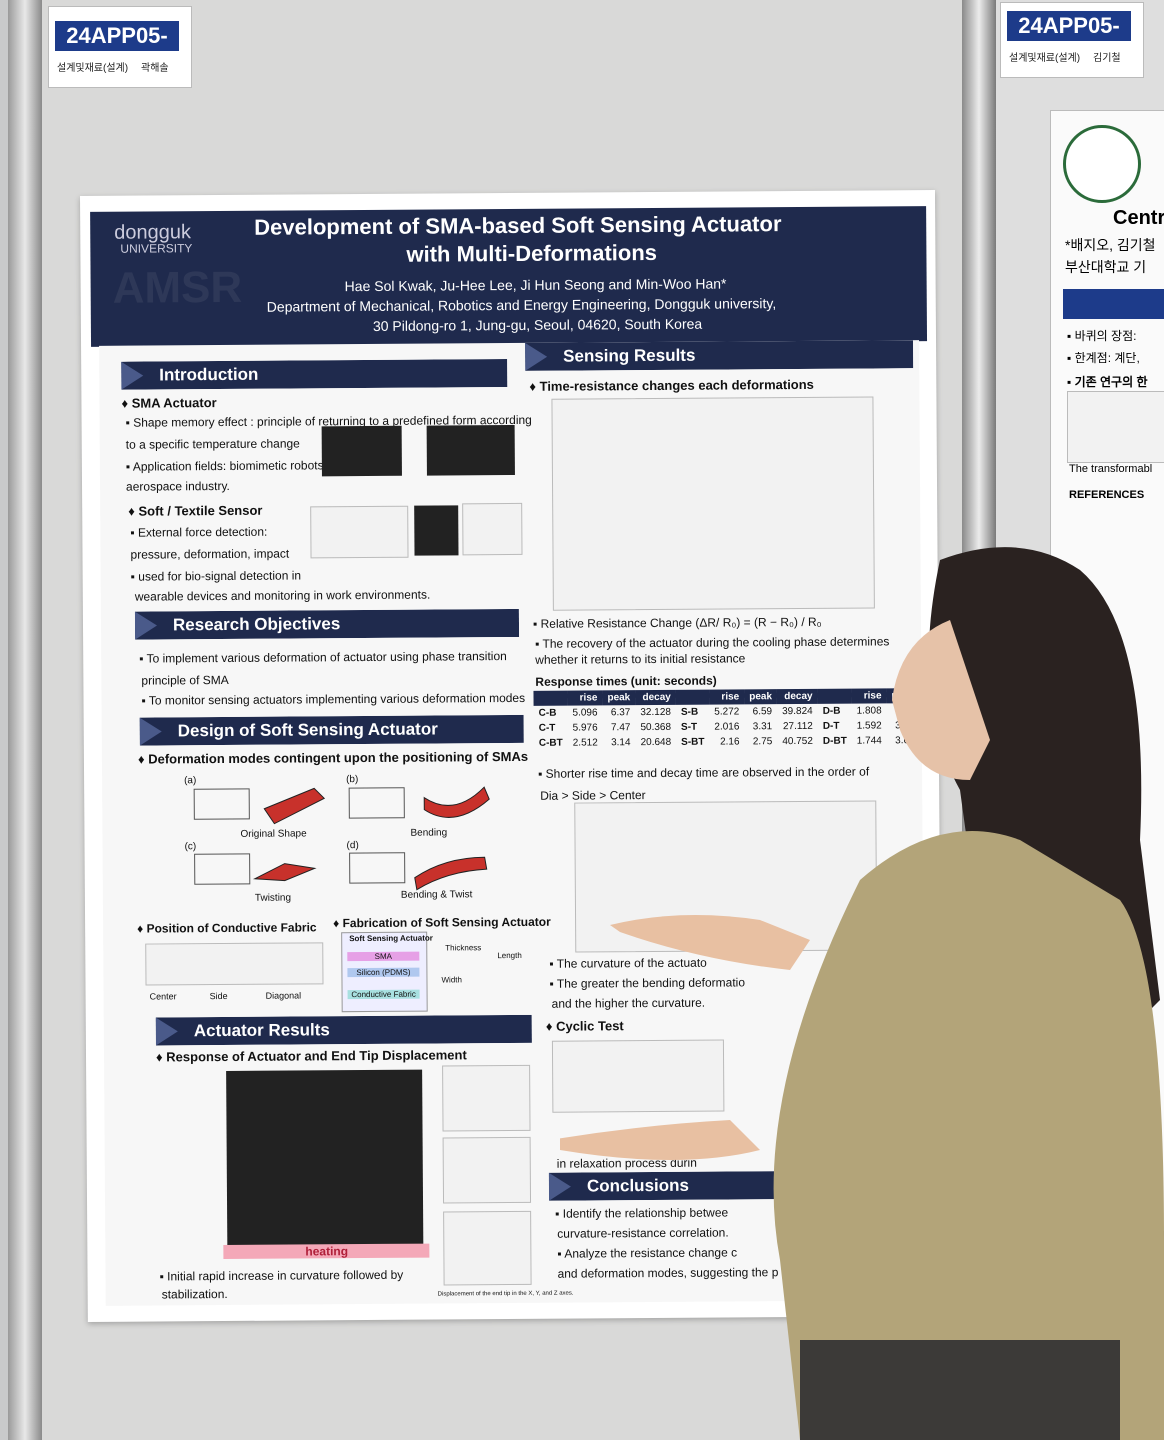  I want to click on lab-logo: AMSR, so click(177, 287).